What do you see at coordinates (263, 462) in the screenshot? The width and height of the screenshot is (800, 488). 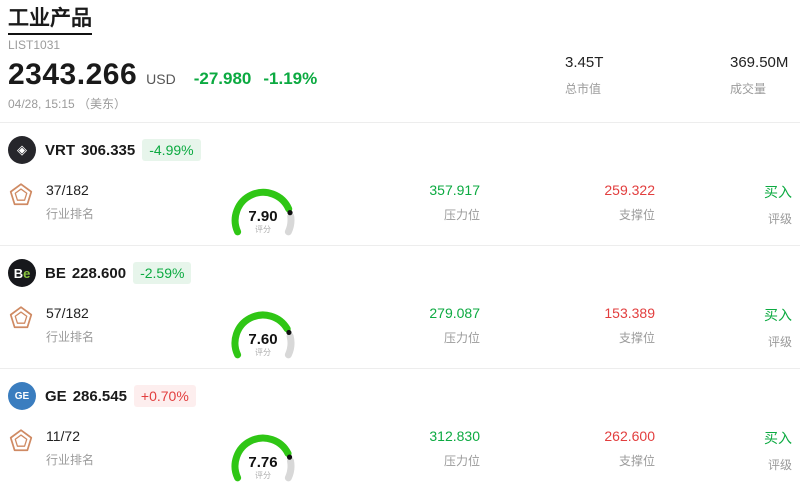 I see `score-value: 7.76` at bounding box center [263, 462].